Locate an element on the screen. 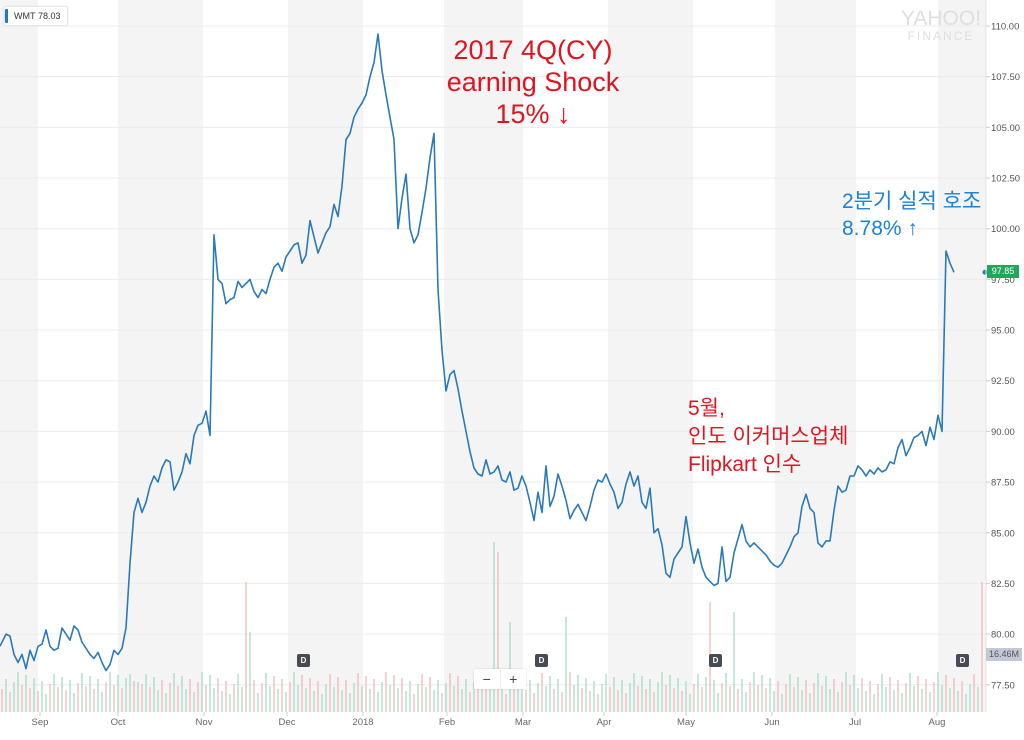 The image size is (1024, 740). svg-text: 87.50 is located at coordinates (1003, 483).